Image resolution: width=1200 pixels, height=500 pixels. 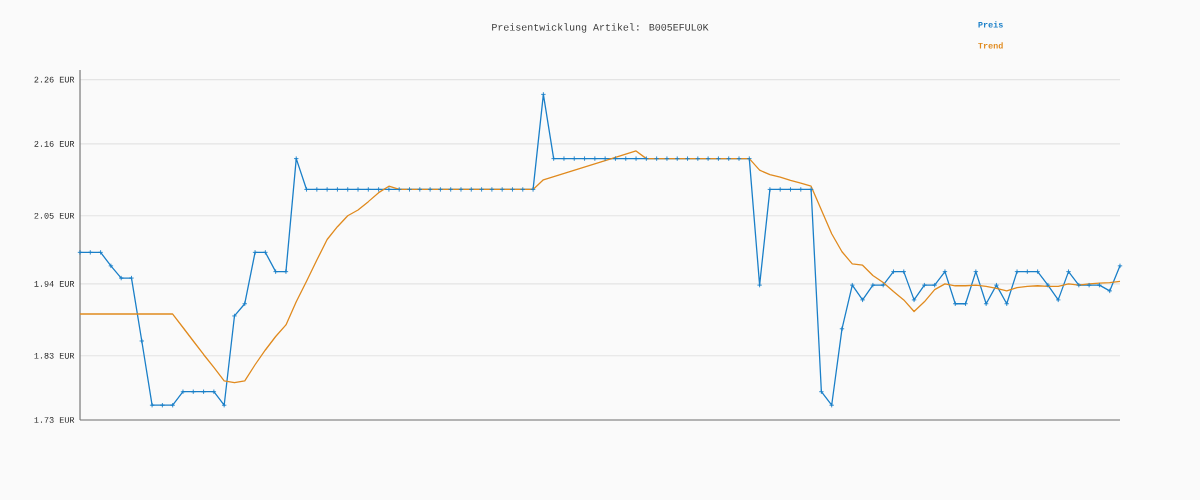 What do you see at coordinates (600, 28) in the screenshot?
I see `chart-title: Preisentwicklung Artikel: B005EFUL0K` at bounding box center [600, 28].